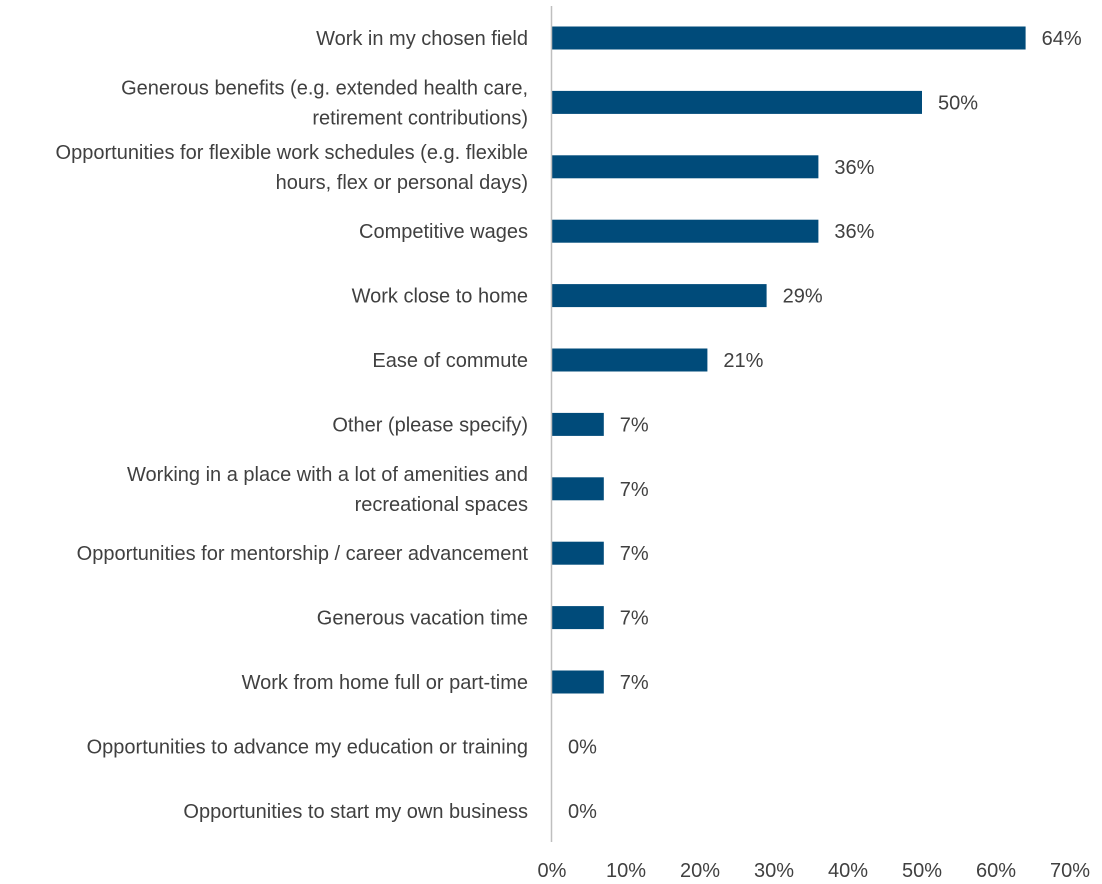 This screenshot has width=1102, height=884. I want to click on category-label: Work from home full or part-time, so click(385, 683).